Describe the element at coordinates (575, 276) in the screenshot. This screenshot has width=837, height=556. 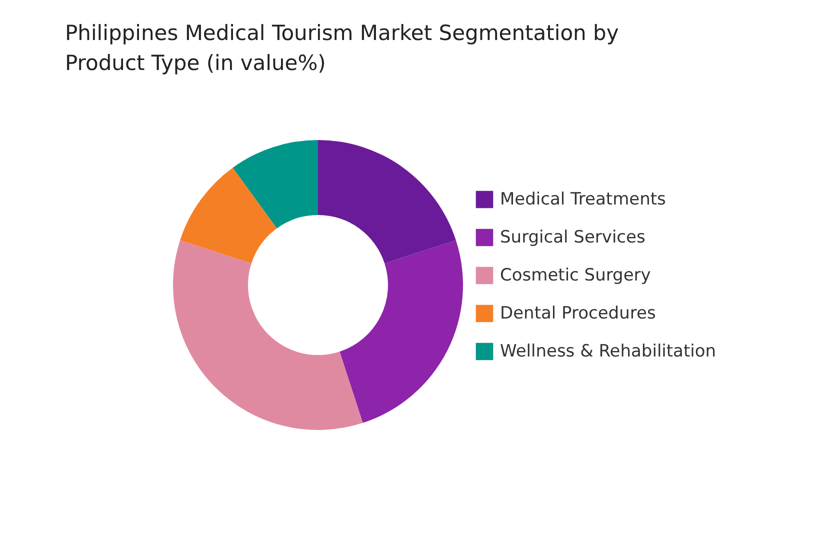
I see `legend-label: Cosmetic Surgery` at that location.